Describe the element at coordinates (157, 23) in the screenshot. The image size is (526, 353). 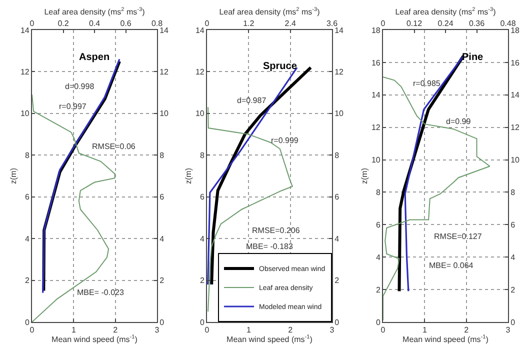
I see `x2-tick-label: 0.8` at that location.